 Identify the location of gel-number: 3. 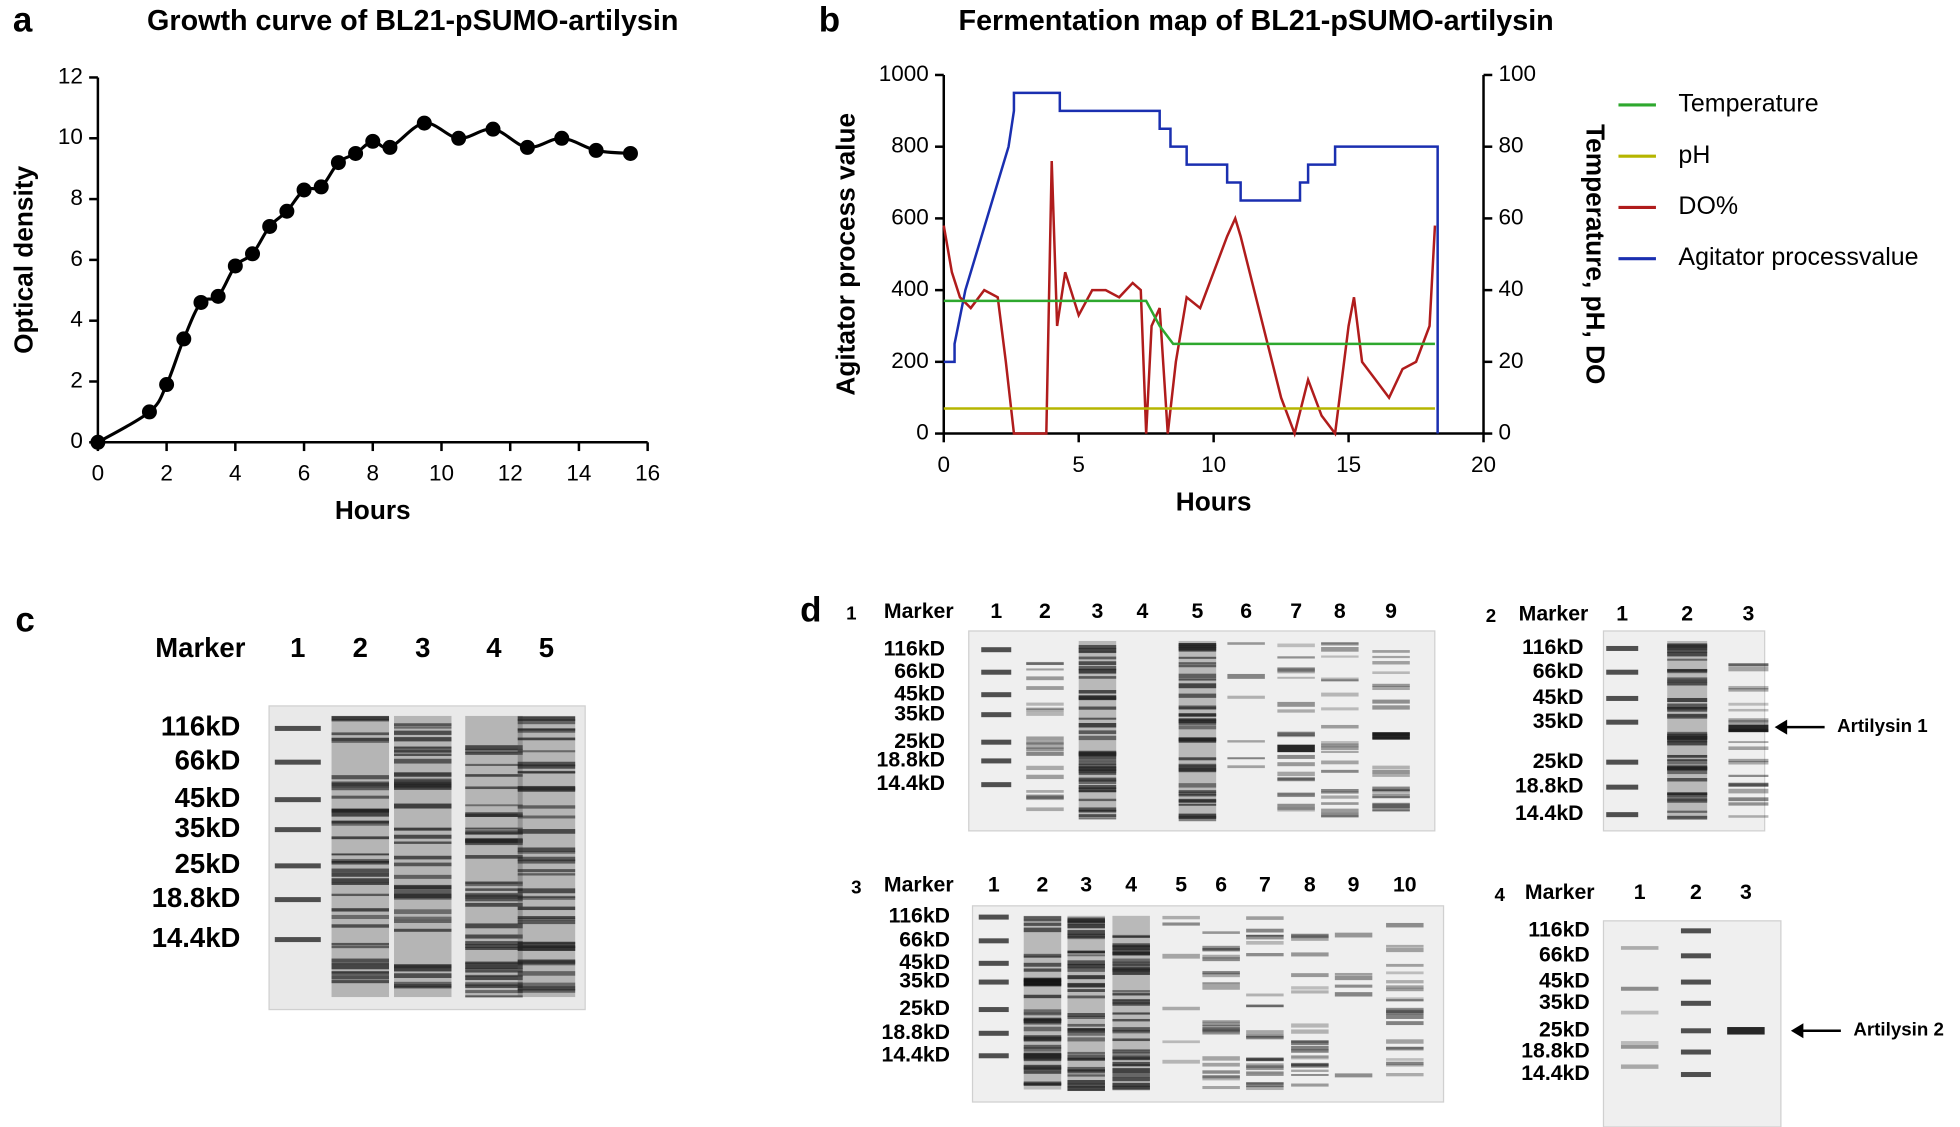
(856, 886).